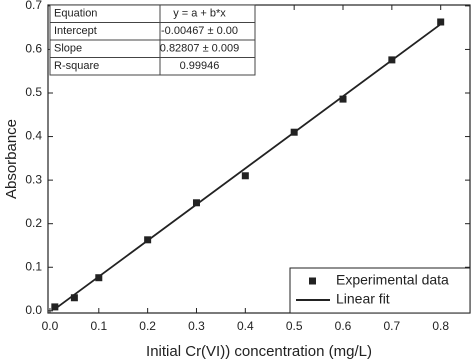  Describe the element at coordinates (33, 179) in the screenshot. I see `y-tick-label: 0.3` at that location.